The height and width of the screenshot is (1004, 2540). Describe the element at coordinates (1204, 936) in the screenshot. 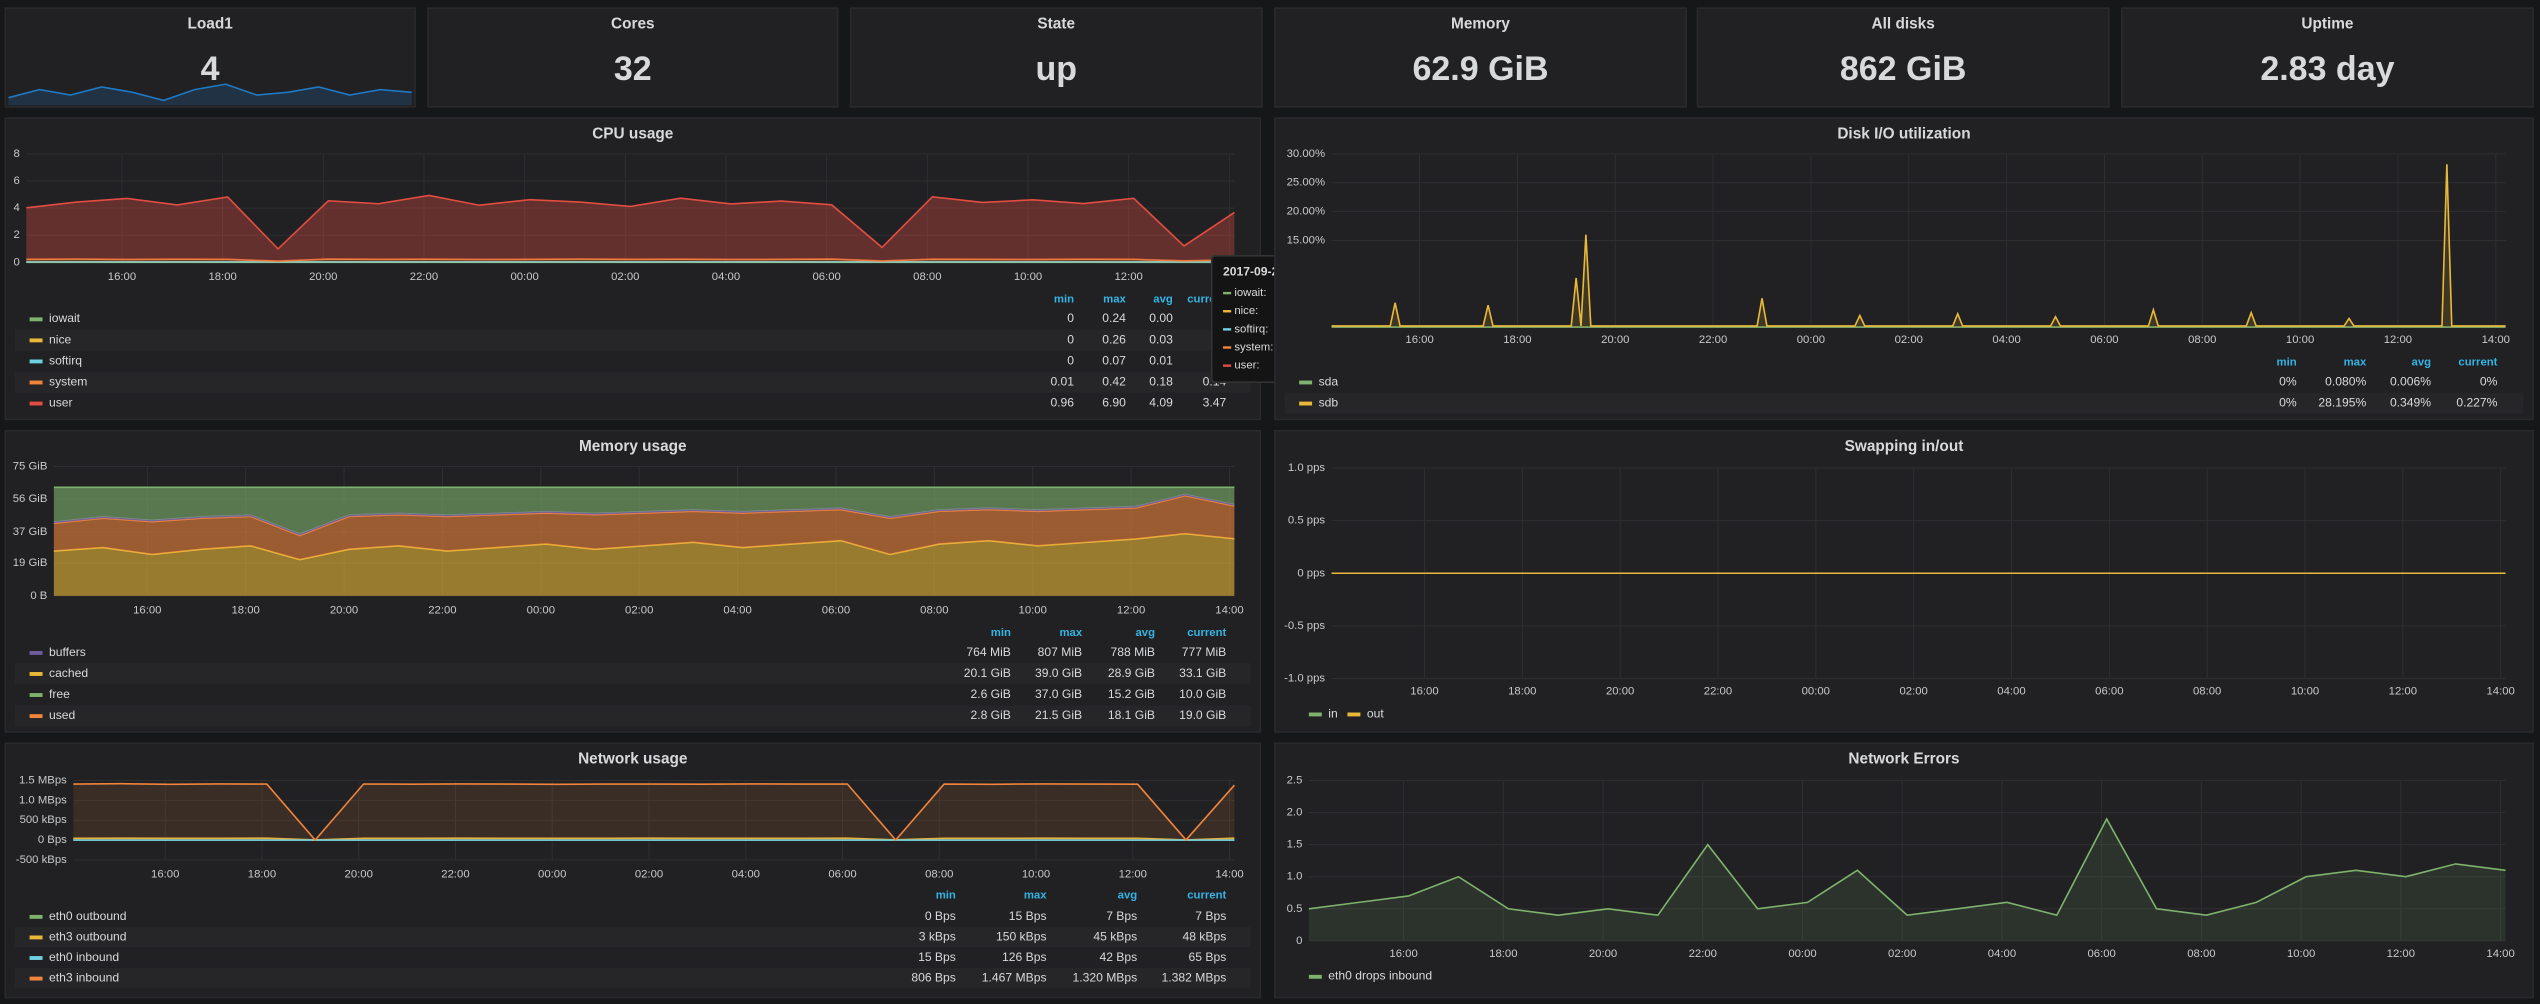

I see `legend-value: 48 kBps` at that location.